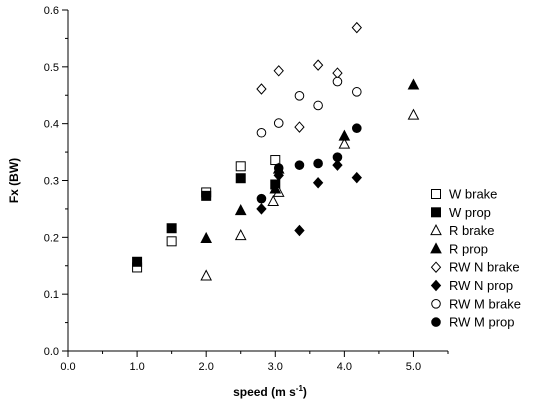 The height and width of the screenshot is (407, 550). Describe the element at coordinates (67, 367) in the screenshot. I see `x-tick-label: 0.0` at that location.